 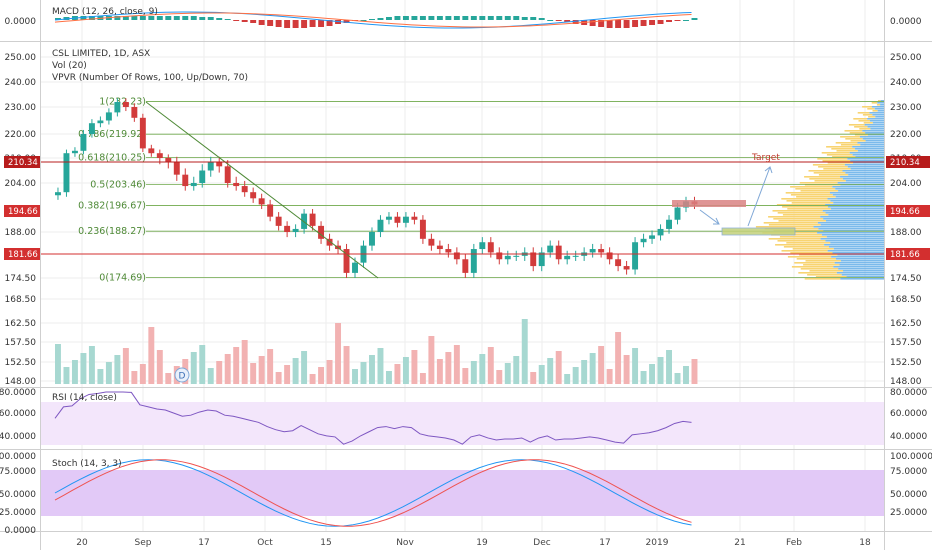 What do you see at coordinates (21, 233) in the screenshot?
I see `price-tick-left-6: 188.00` at bounding box center [21, 233].